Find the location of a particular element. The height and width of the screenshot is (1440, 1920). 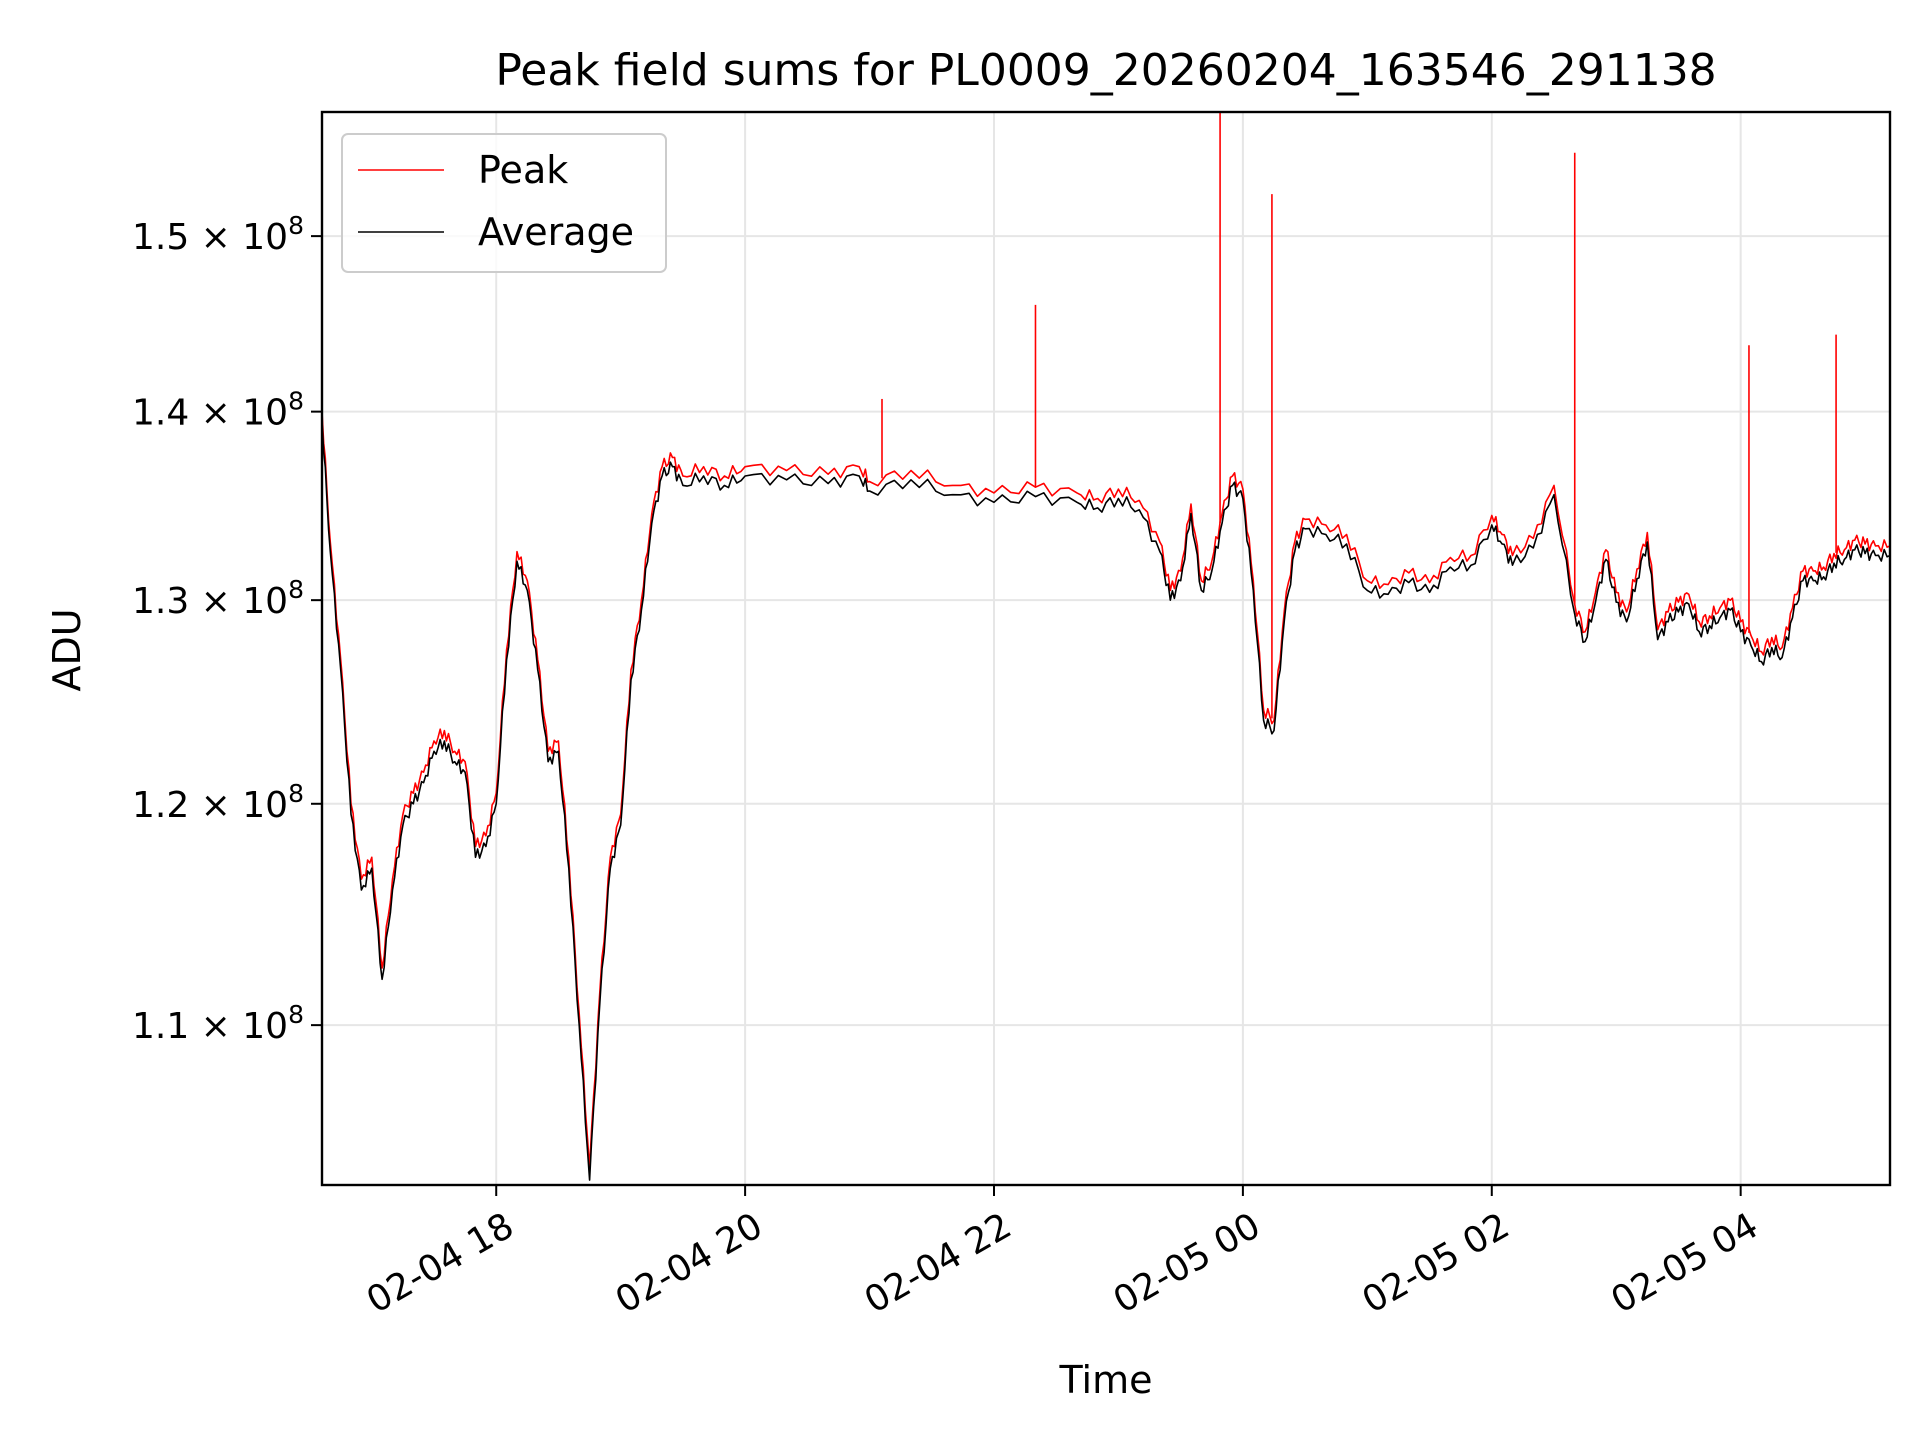

y-tick-label: 1.5 × 108 is located at coordinates (218, 234).